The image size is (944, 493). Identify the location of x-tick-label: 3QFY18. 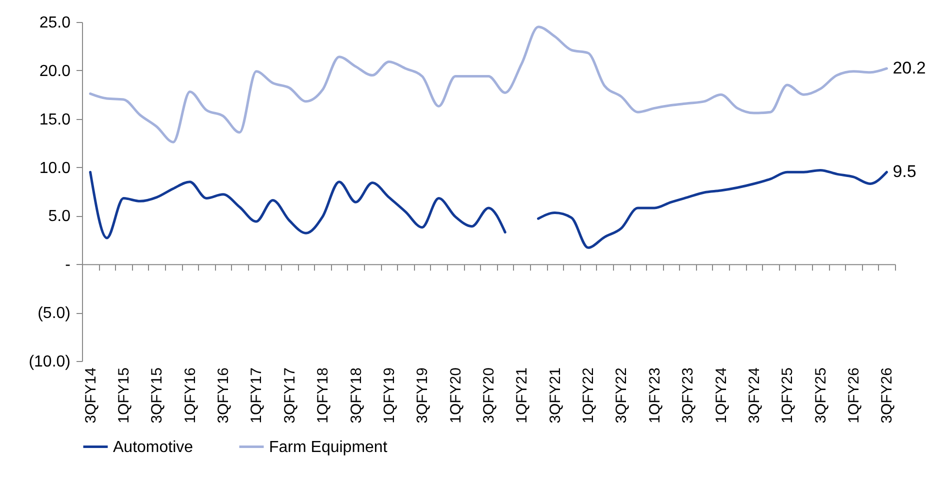
(356, 396).